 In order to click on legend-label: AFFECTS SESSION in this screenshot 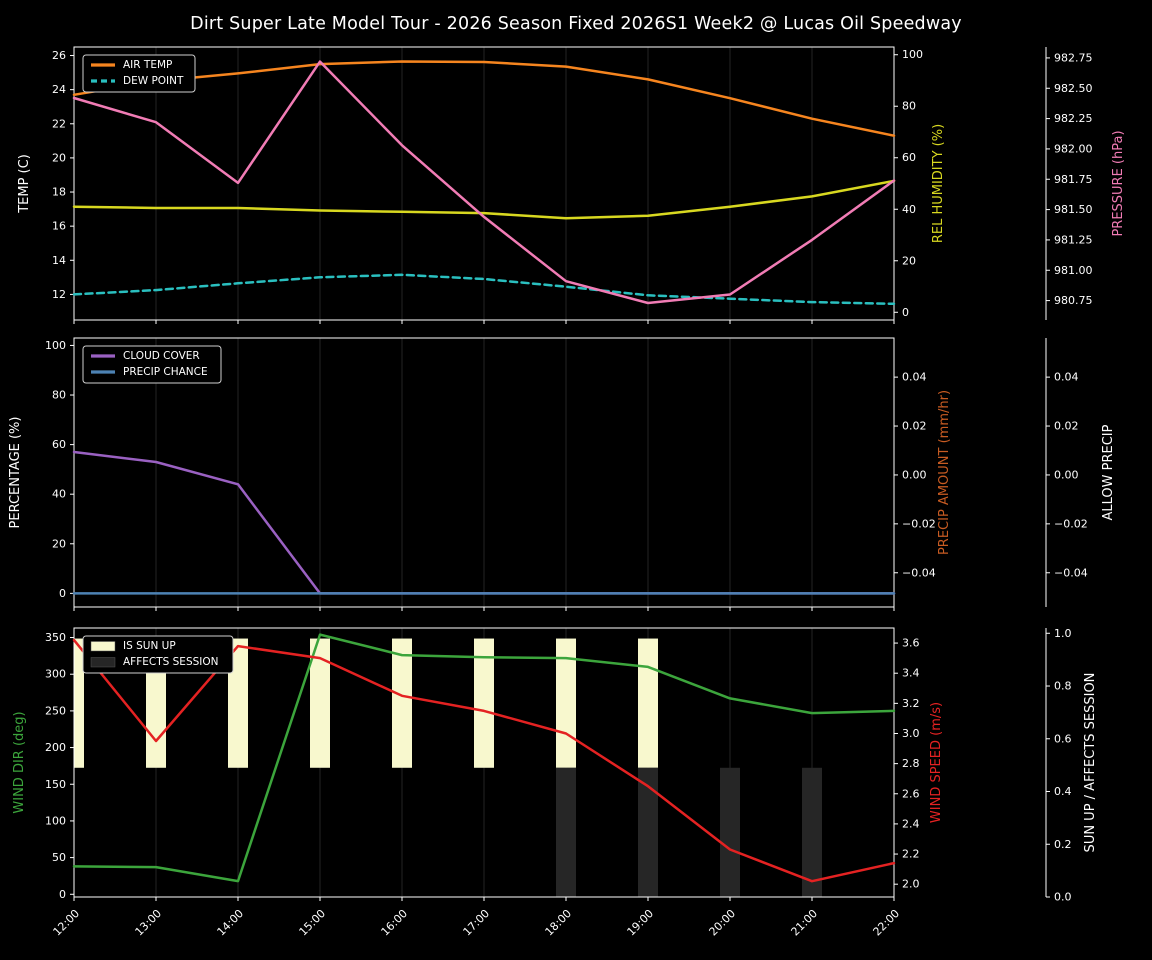, I will do `click(171, 662)`.